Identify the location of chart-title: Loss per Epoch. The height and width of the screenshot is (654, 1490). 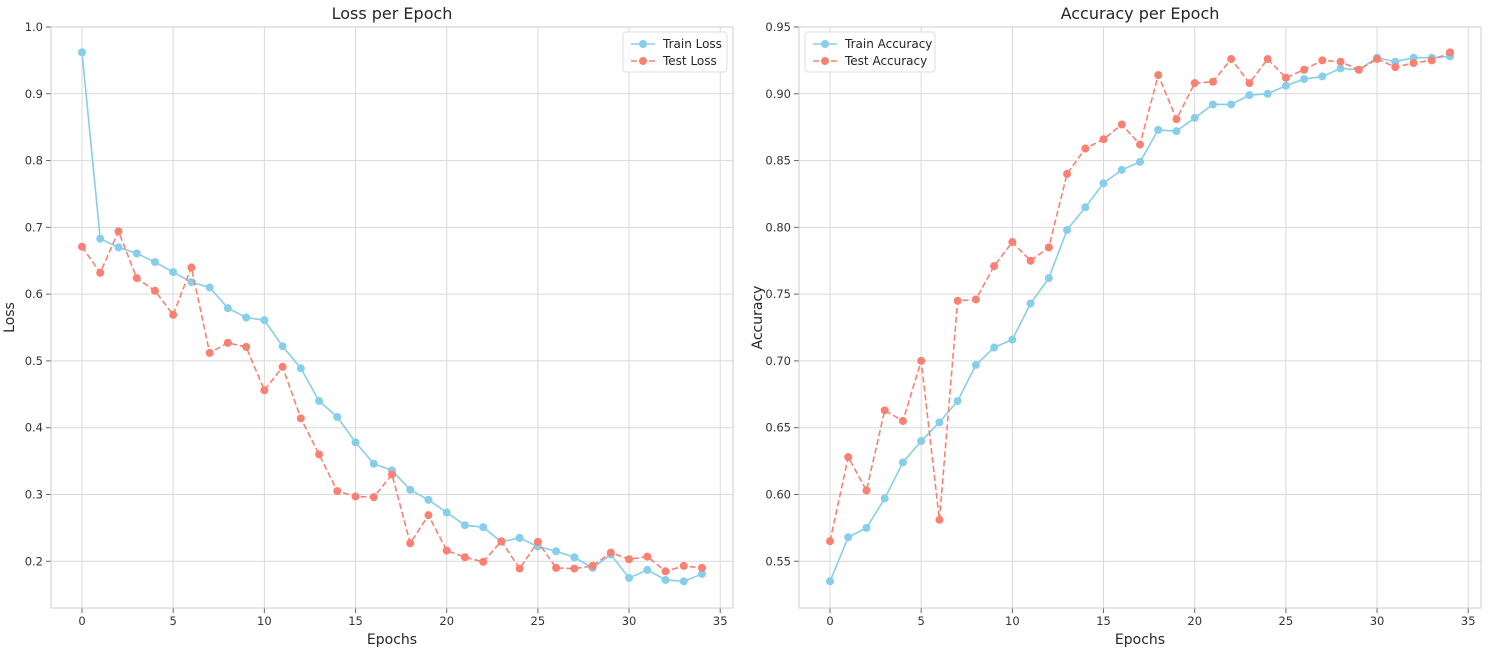
(392, 13).